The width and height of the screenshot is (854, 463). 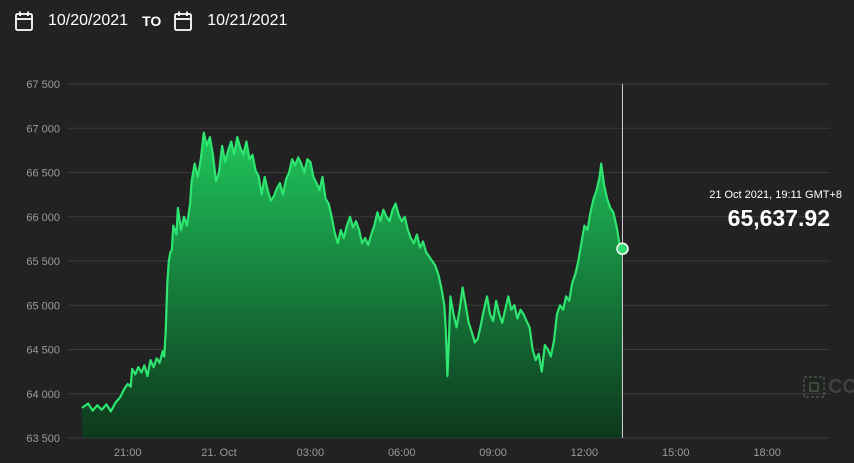 I want to click on x-tick-label: 21. Oct, so click(x=218, y=453).